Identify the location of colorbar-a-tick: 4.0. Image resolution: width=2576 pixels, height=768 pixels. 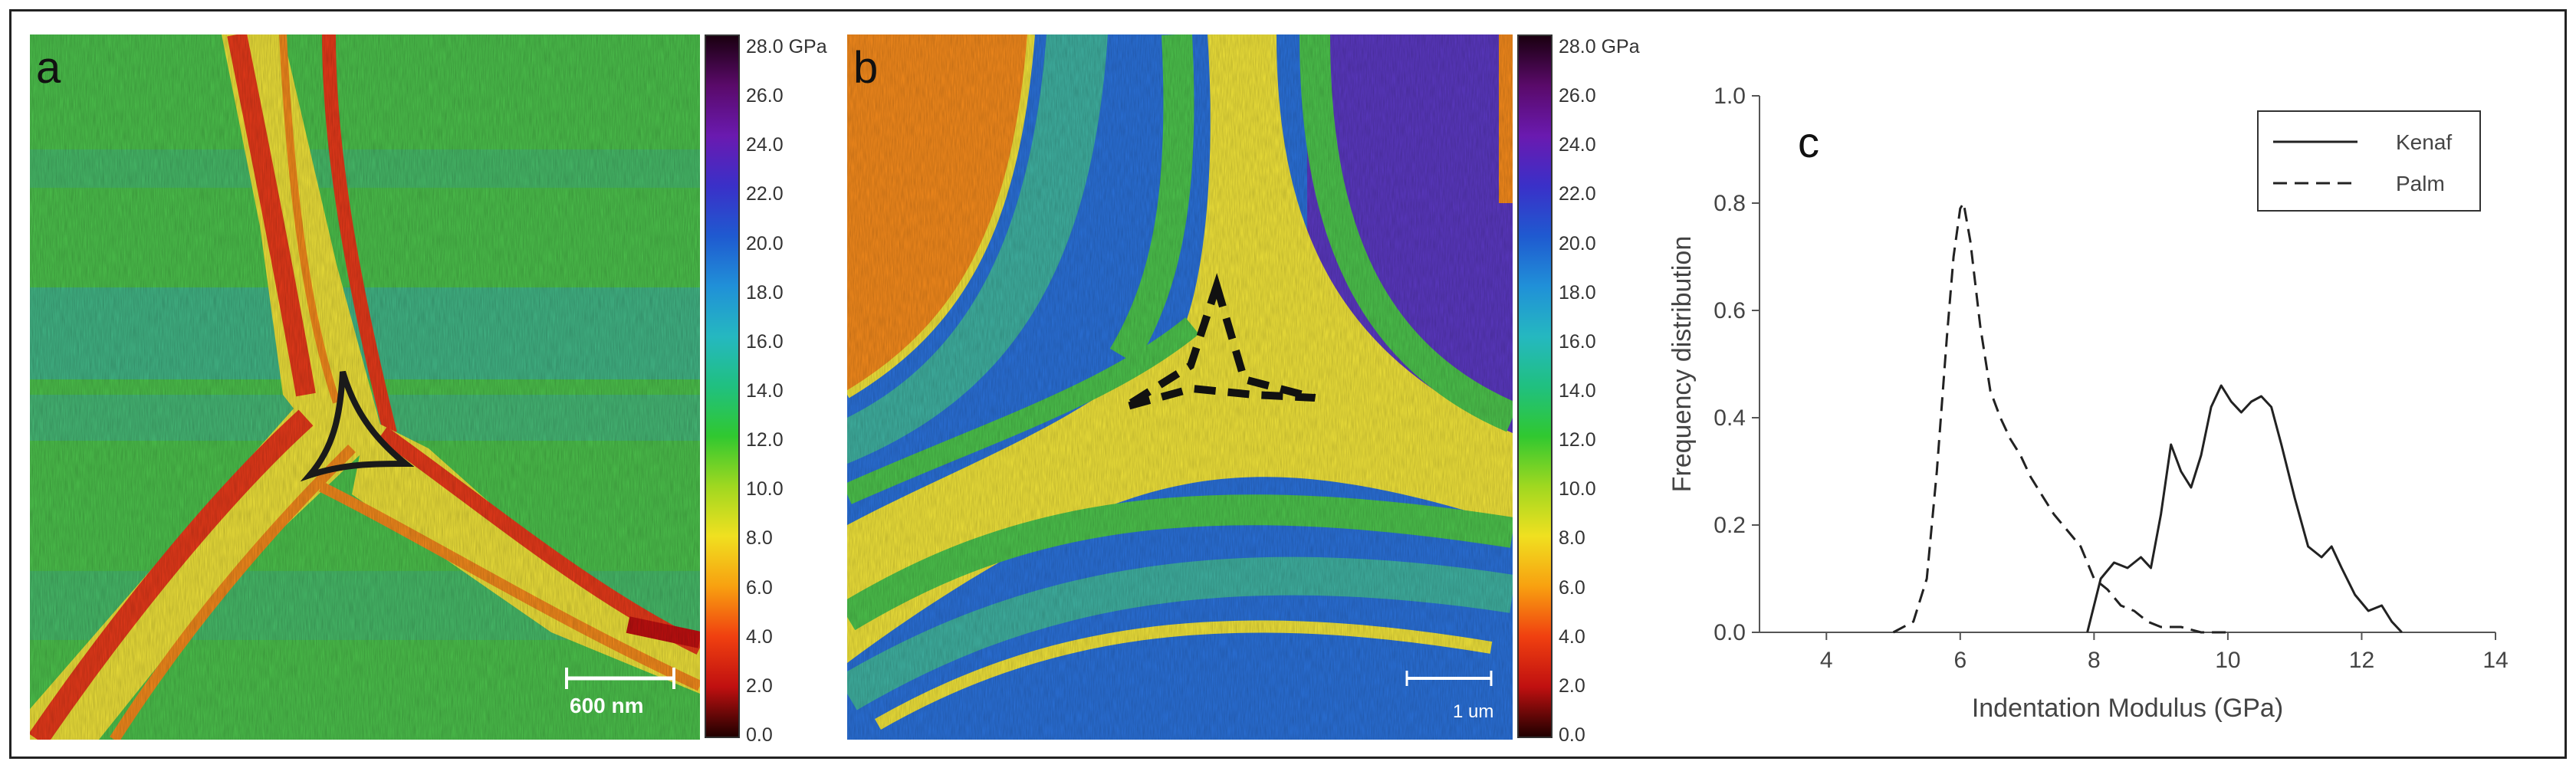
(760, 636).